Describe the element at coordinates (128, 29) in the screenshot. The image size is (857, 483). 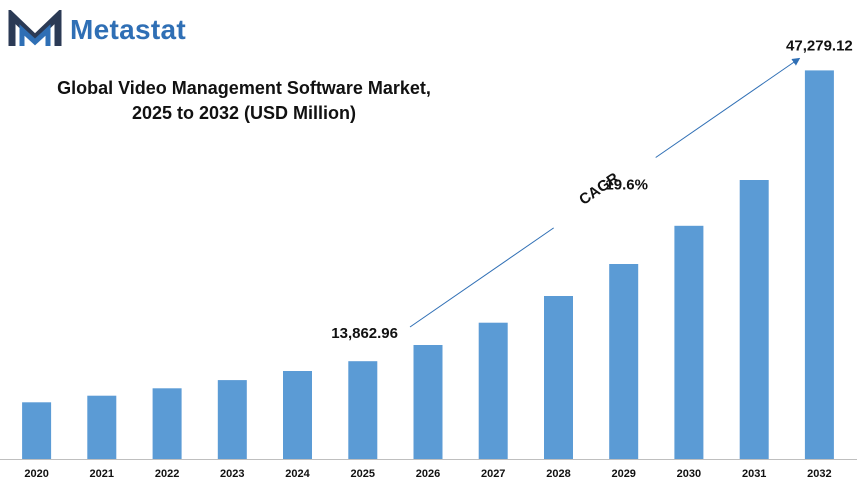
I see `brand-name: Metastat` at that location.